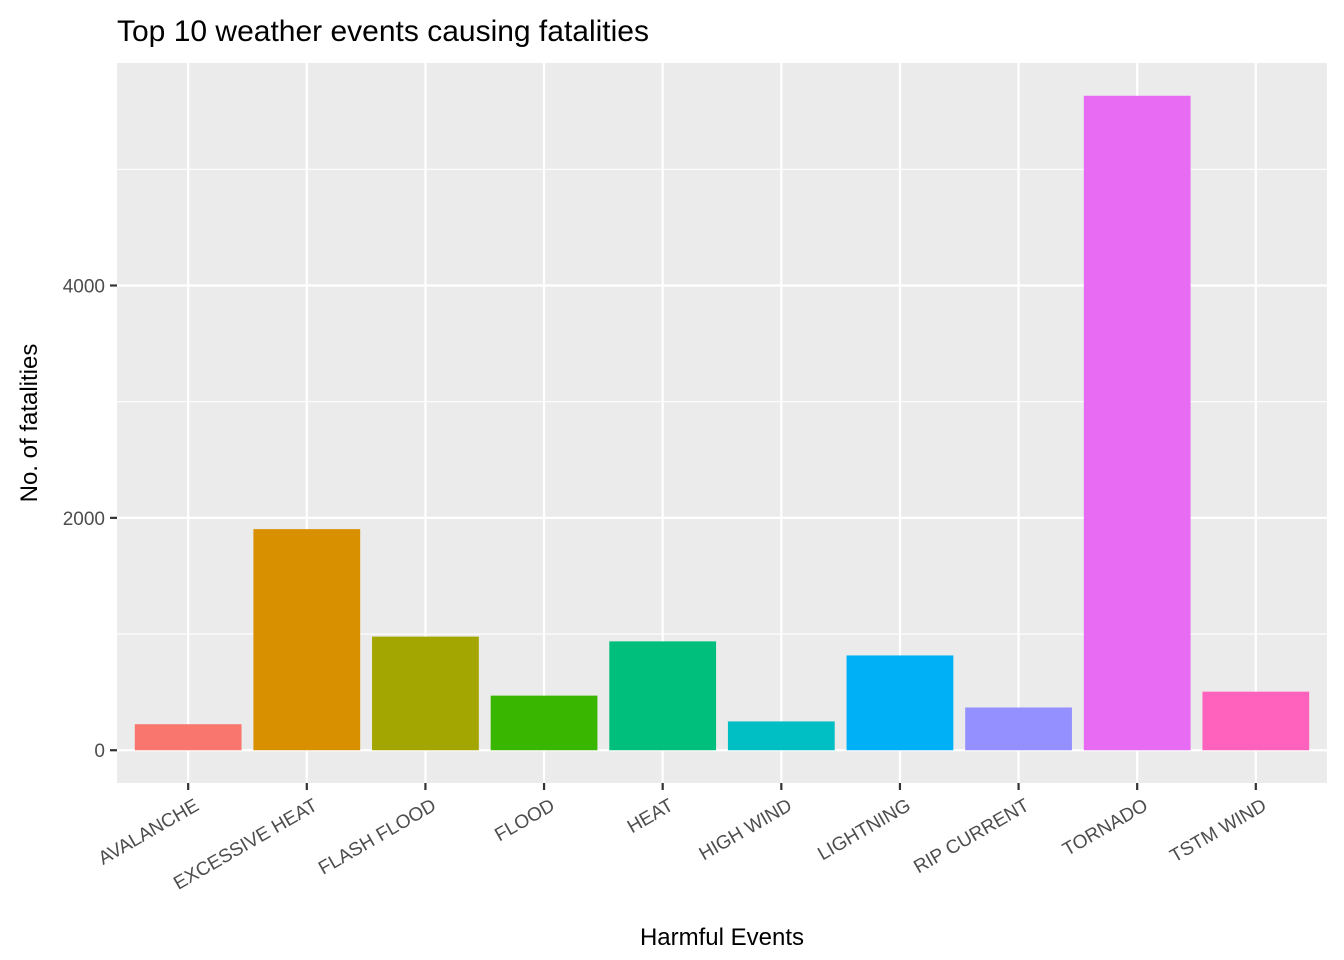  I want to click on x-tick-label: LIGHTNING, so click(864, 830).